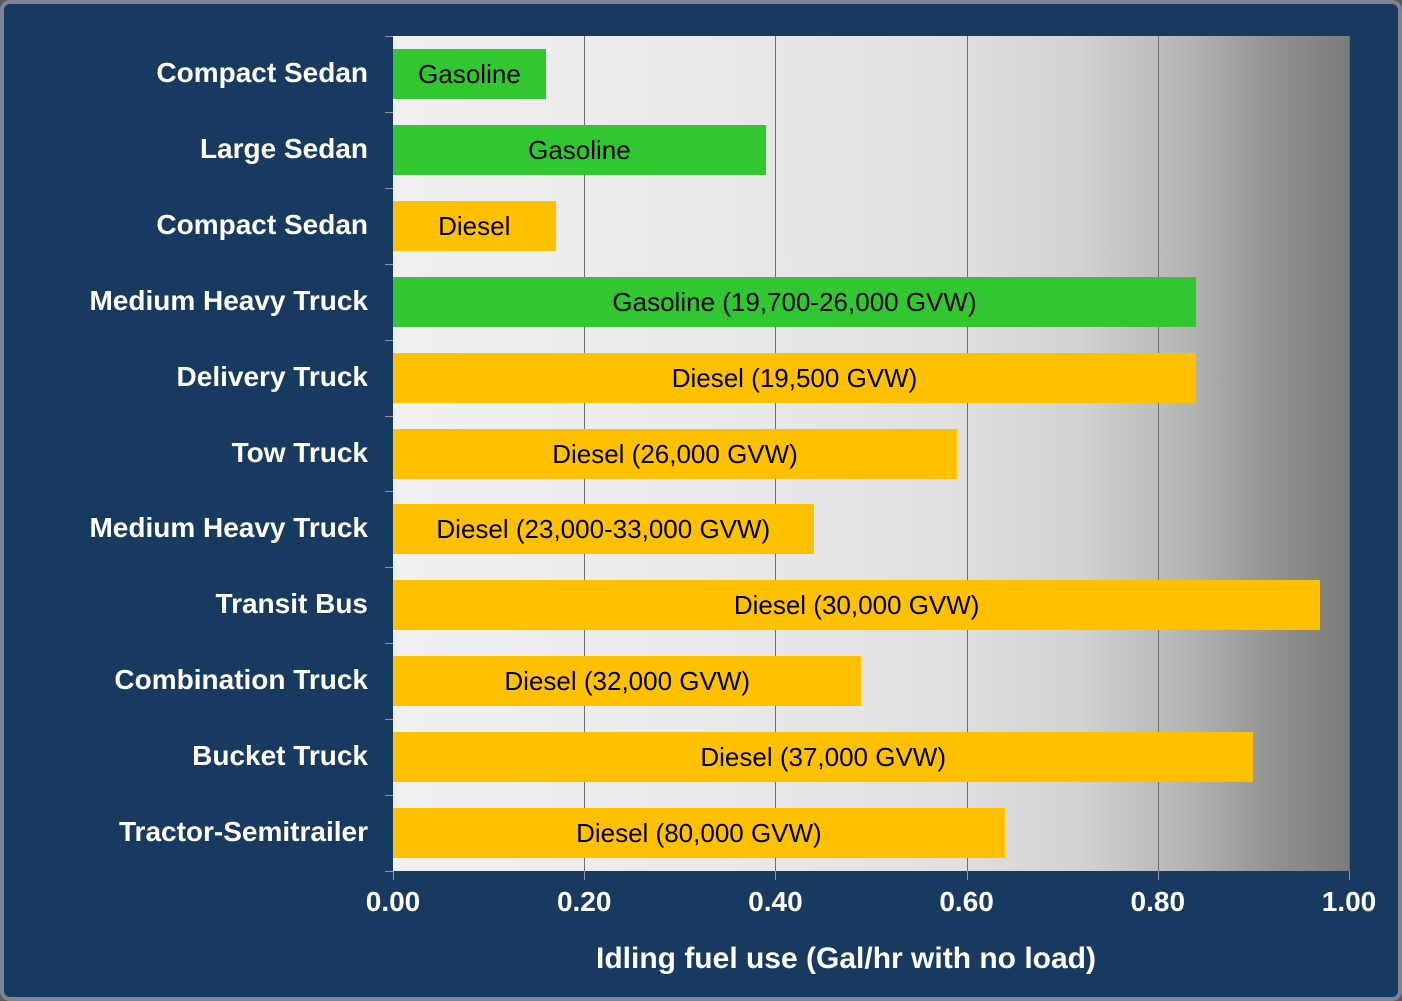 Image resolution: width=1402 pixels, height=1001 pixels. Describe the element at coordinates (241, 680) in the screenshot. I see `category-label: Combination Truck` at that location.